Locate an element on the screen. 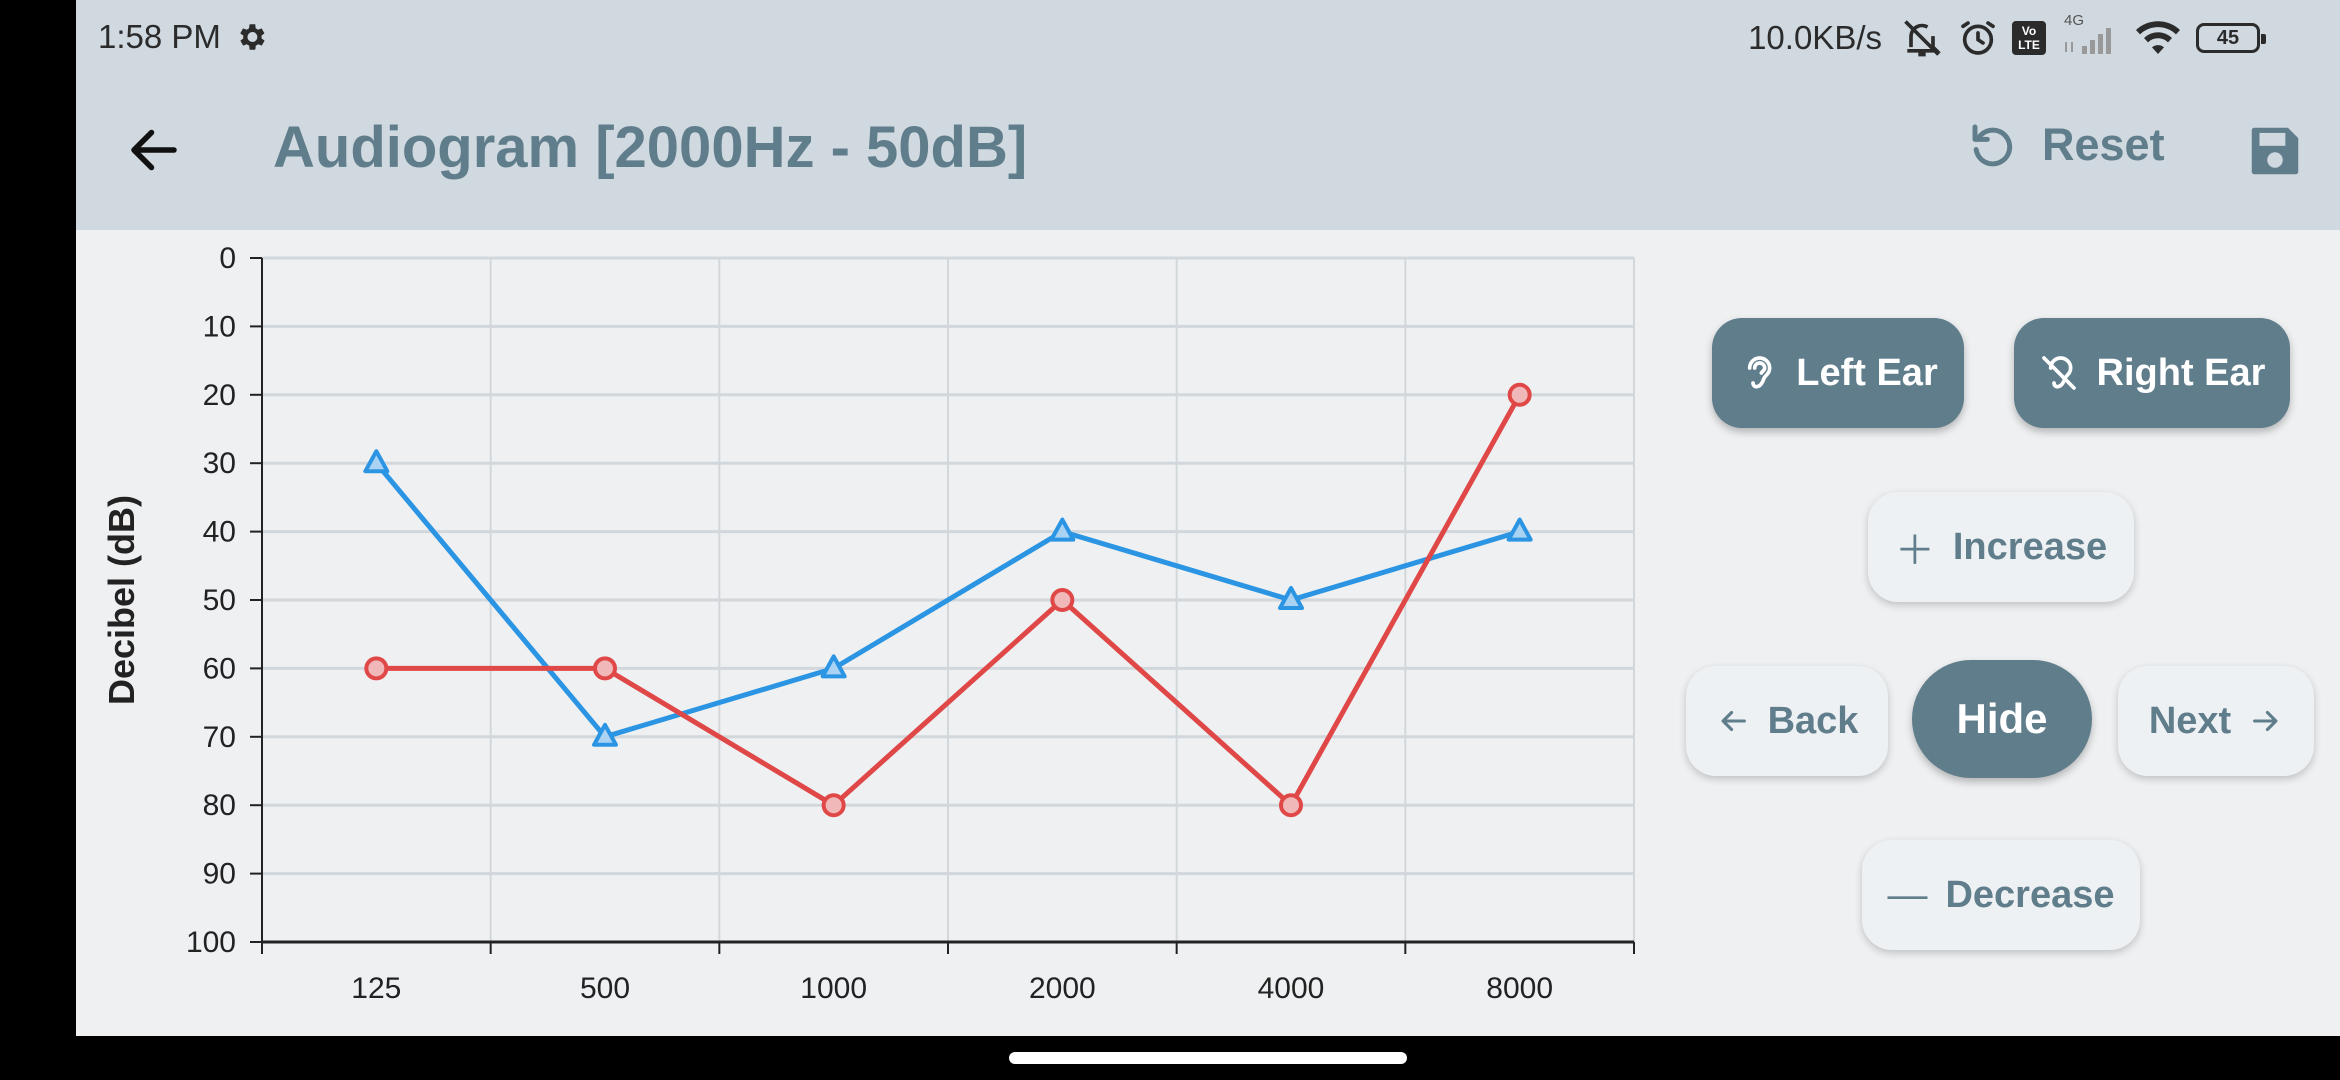 The height and width of the screenshot is (1080, 2340). next-button: Next is located at coordinates (2216, 721).